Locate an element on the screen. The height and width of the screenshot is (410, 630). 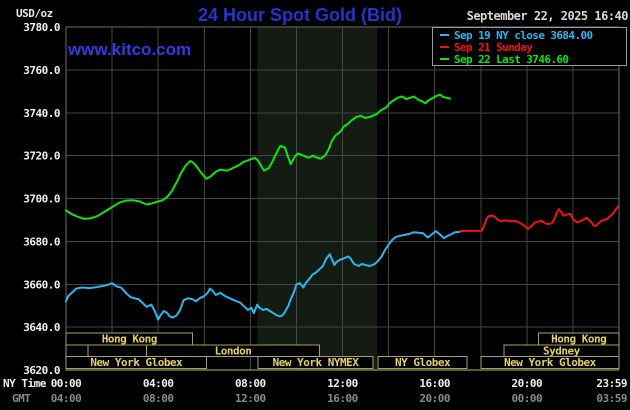
ny-time-tick-label: 16:00 is located at coordinates (434, 383).